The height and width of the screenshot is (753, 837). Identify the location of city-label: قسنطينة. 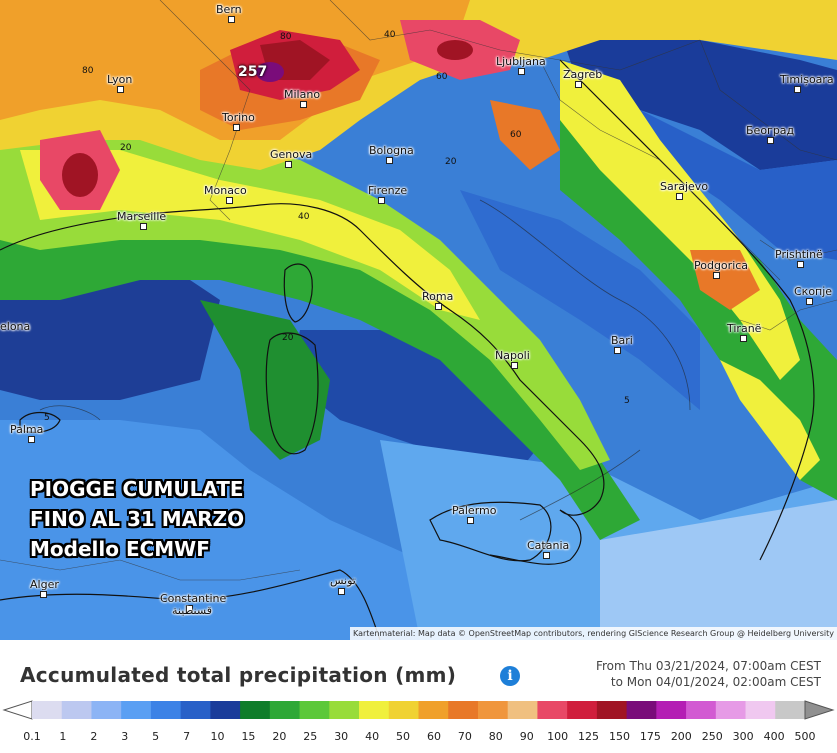
(192, 610).